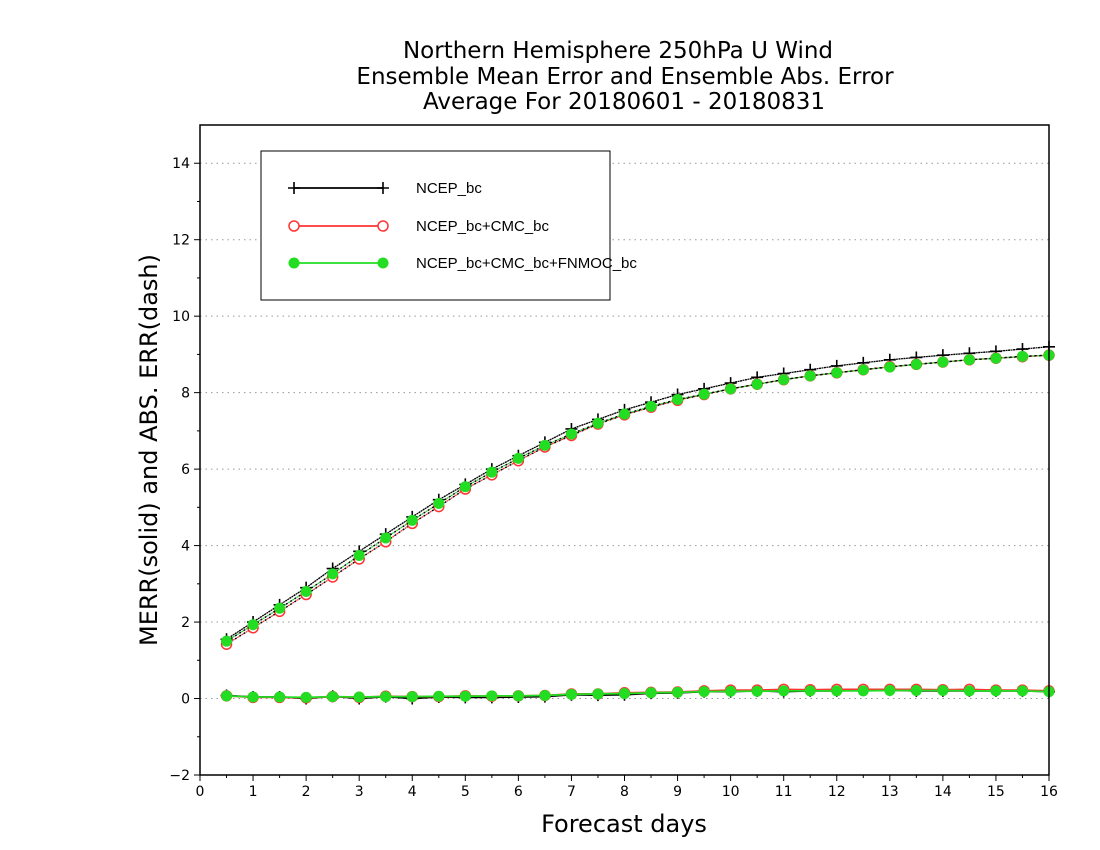 The height and width of the screenshot is (850, 1100). Describe the element at coordinates (624, 824) in the screenshot. I see `x-axis-label: Forecast days` at that location.